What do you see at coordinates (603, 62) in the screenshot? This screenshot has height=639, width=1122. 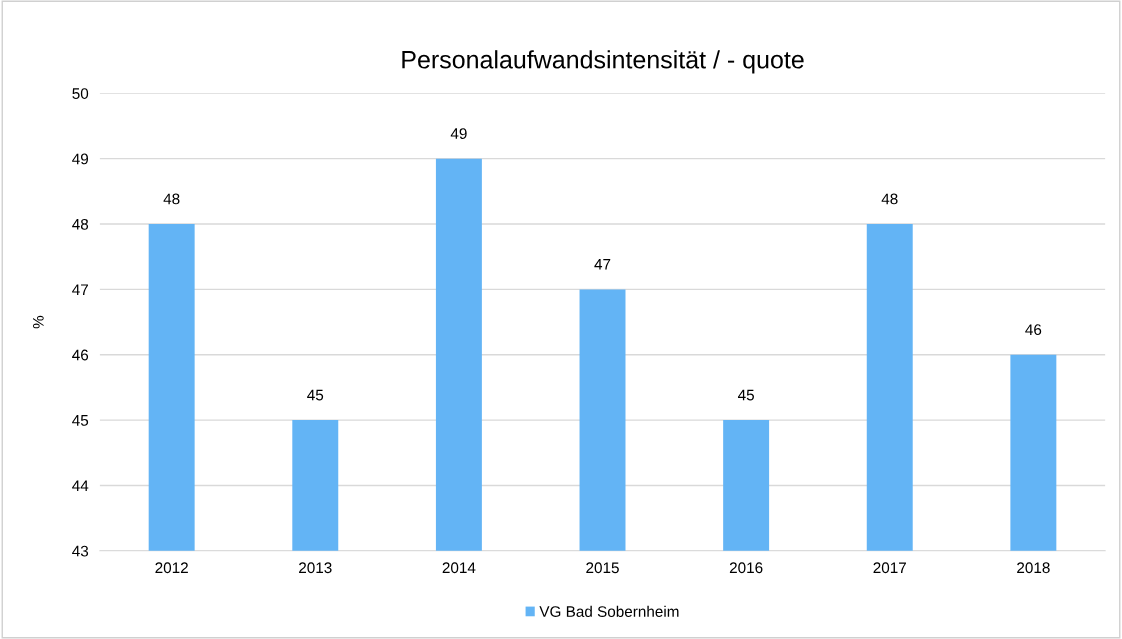 I see `chart-title: Personalaufwandsintensität / - quote` at bounding box center [603, 62].